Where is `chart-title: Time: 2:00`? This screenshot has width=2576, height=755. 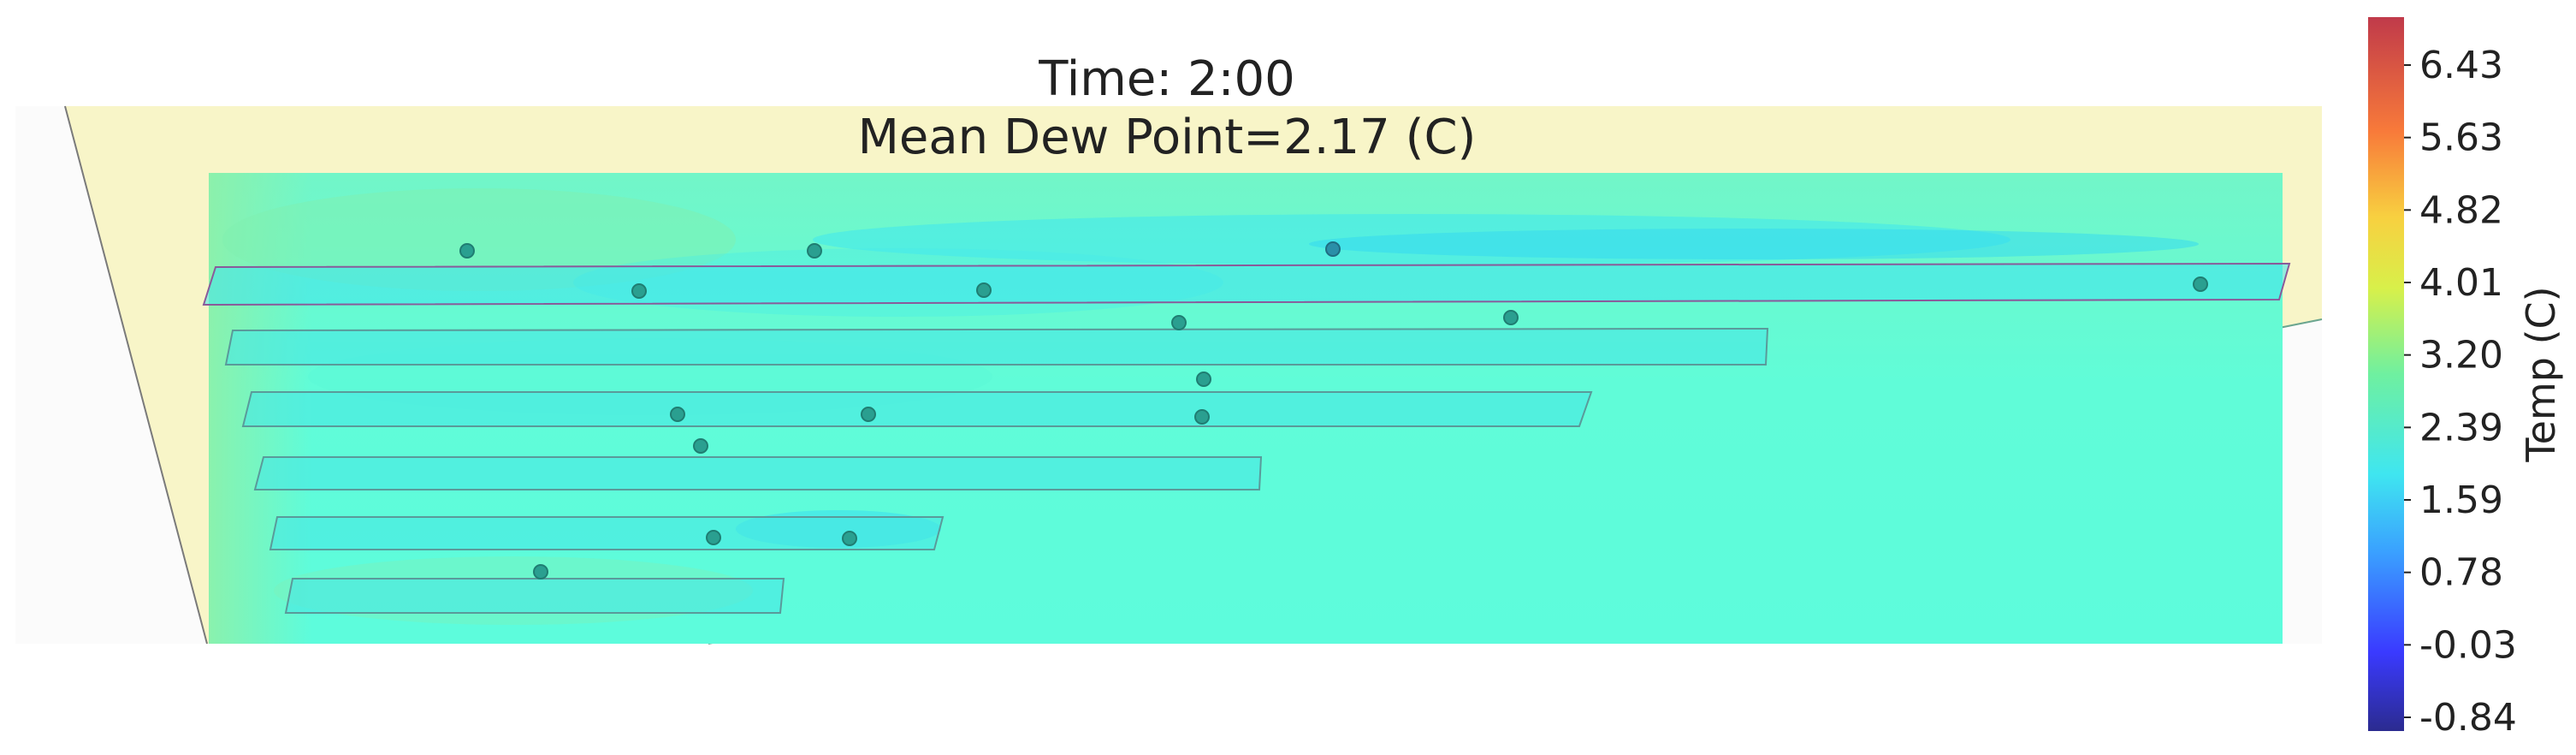
chart-title: Time: 2:00 is located at coordinates (1166, 79).